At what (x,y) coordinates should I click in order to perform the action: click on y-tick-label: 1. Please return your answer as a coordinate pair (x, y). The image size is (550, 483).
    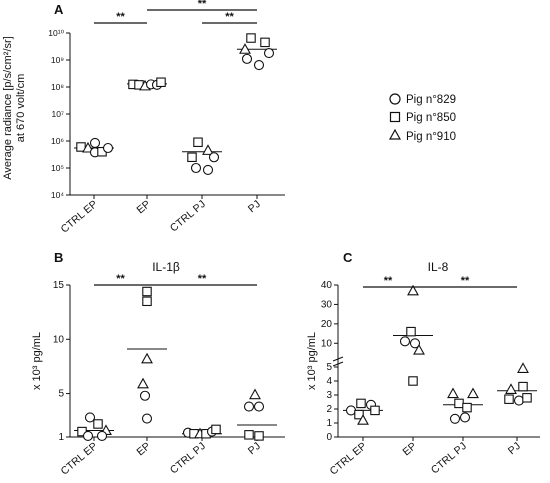
    Looking at the image, I should click on (61, 437).